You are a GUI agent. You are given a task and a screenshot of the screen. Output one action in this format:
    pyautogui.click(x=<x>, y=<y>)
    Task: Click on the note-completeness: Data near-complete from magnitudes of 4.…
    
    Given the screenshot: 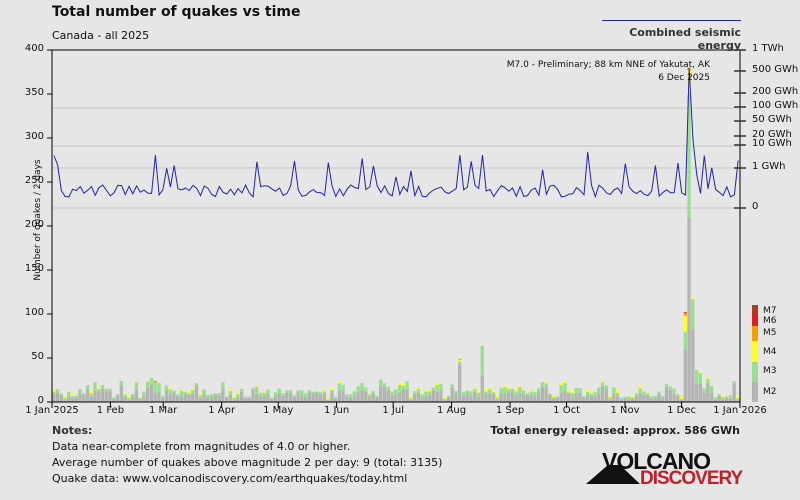 What is the action you would take?
    pyautogui.click(x=201, y=446)
    